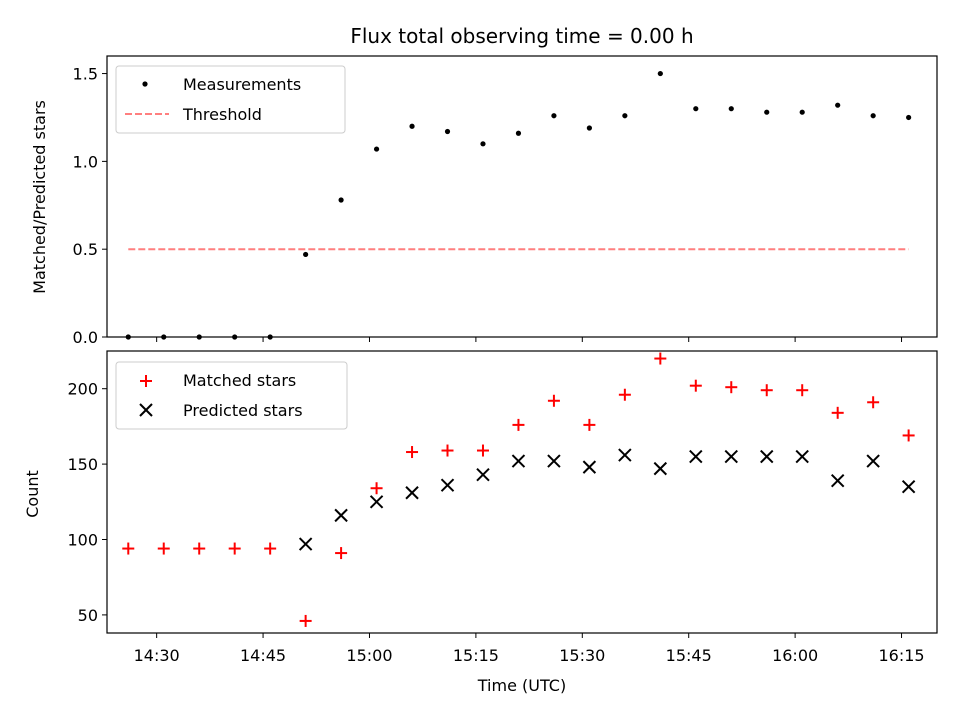 The width and height of the screenshot is (960, 720). I want to click on x-tick-label: 14:45, so click(263, 655).